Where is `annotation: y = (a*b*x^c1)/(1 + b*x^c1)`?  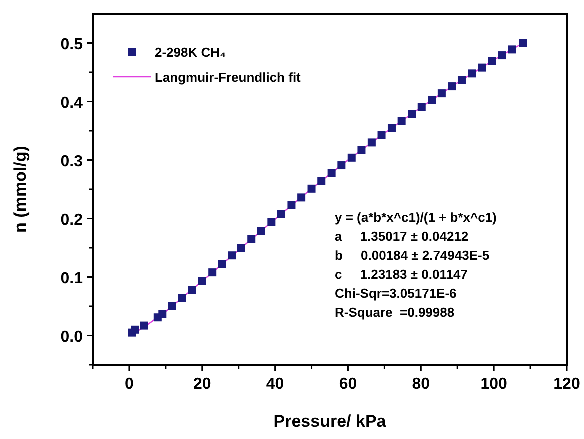
annotation: y = (a*b*x^c1)/(1 + b*x^c1) is located at coordinates (416, 217).